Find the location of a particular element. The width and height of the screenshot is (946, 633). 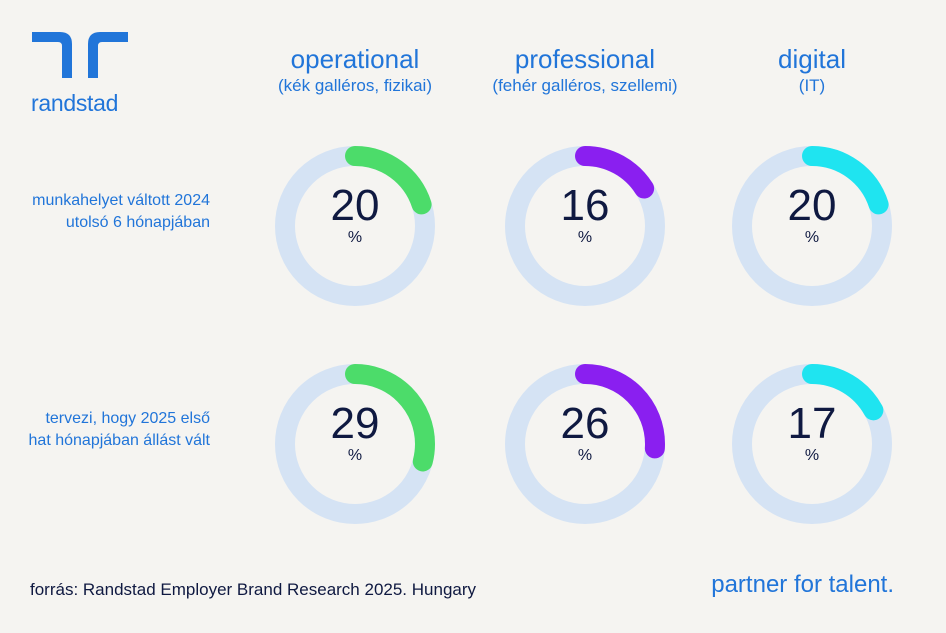

column-title: professional is located at coordinates (585, 59).